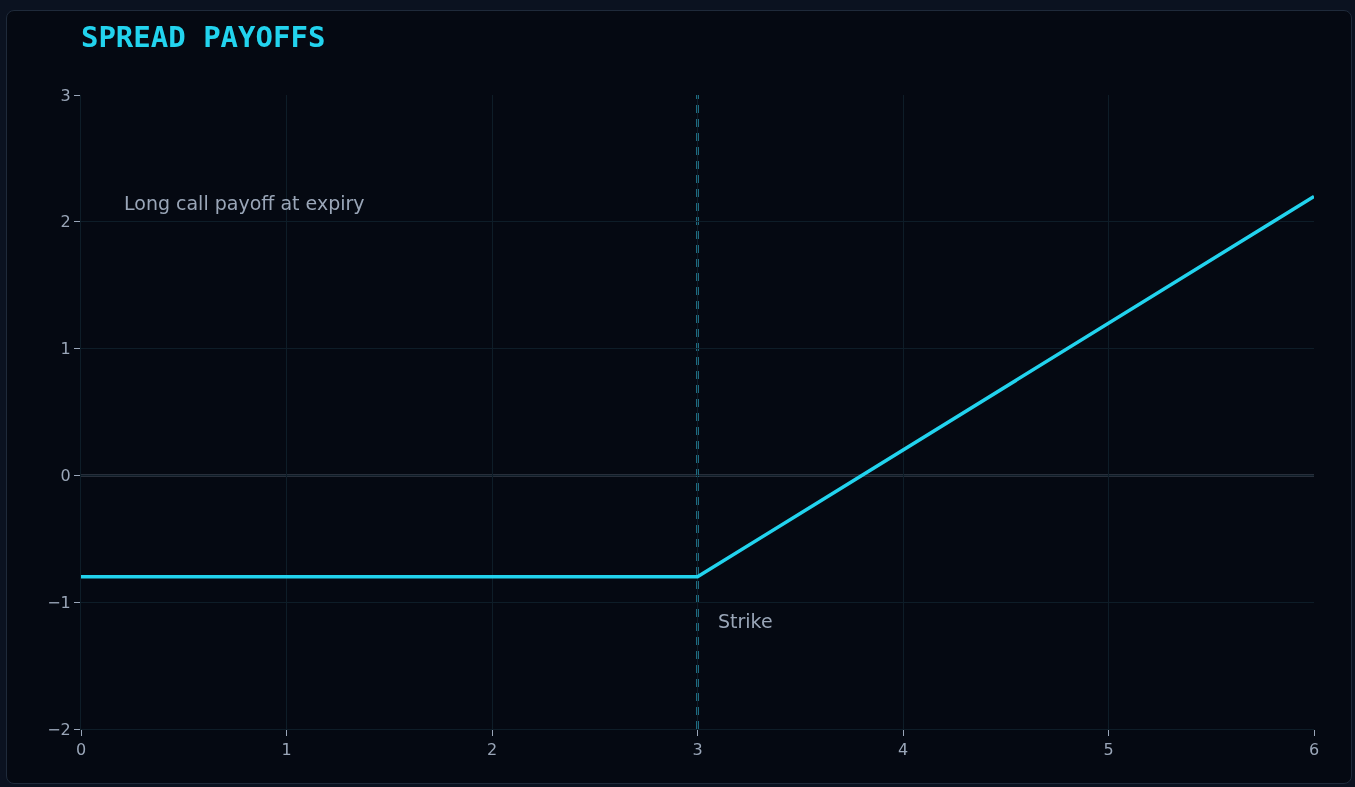 This screenshot has height=787, width=1355. What do you see at coordinates (81, 750) in the screenshot?
I see `x-tick-label: 0` at bounding box center [81, 750].